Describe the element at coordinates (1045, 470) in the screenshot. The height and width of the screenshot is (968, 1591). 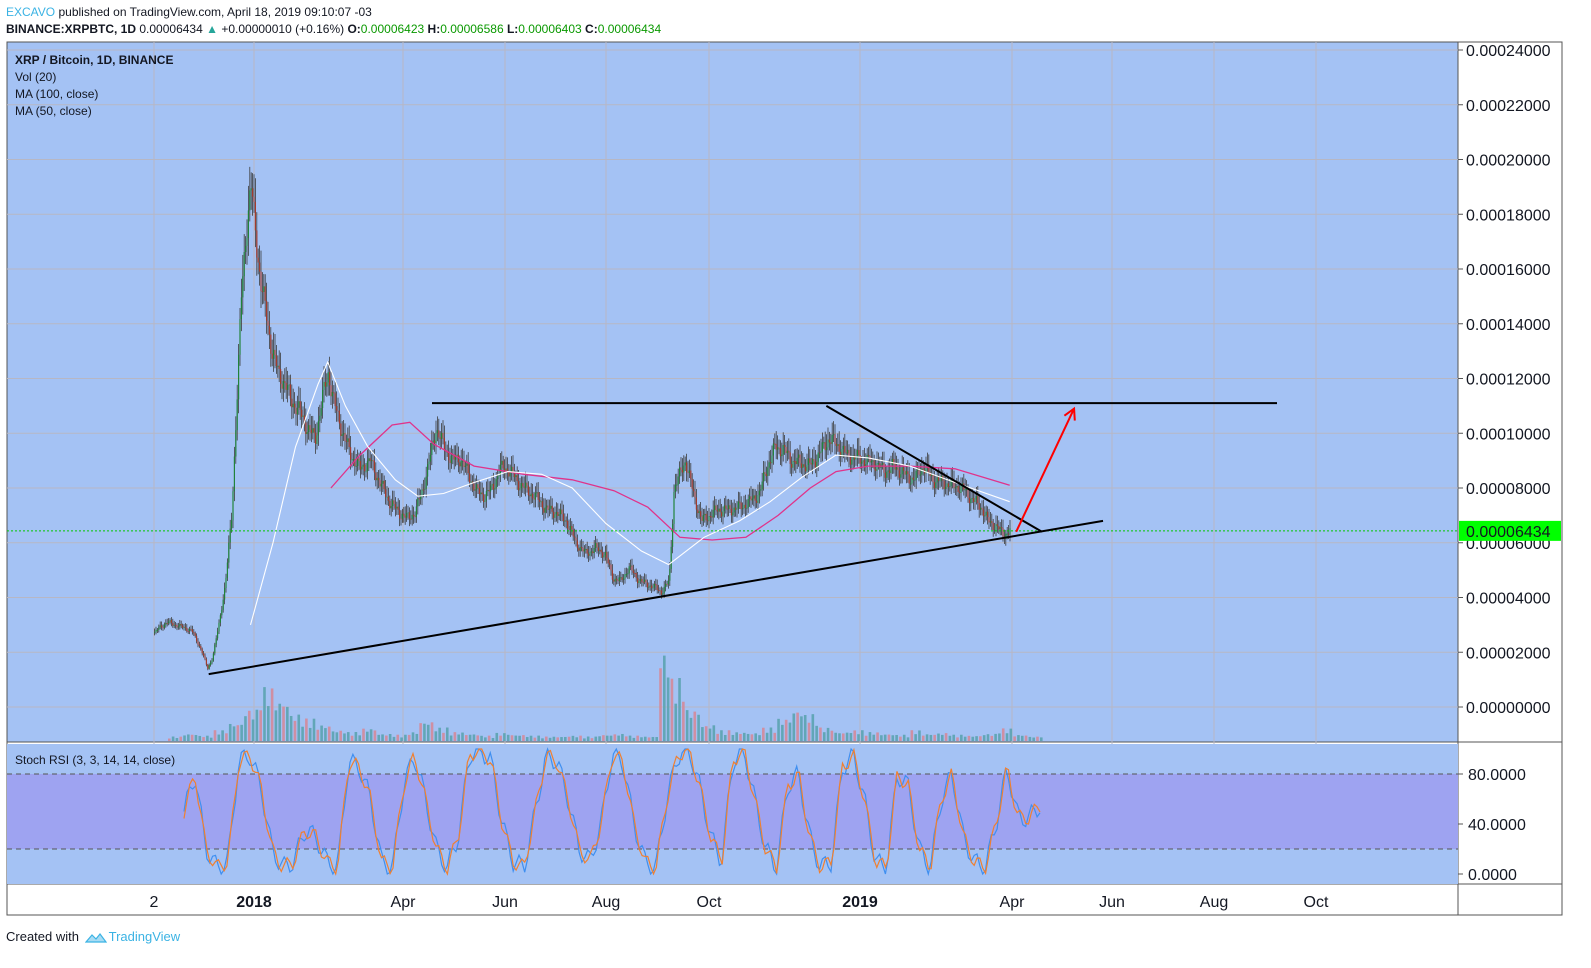
I see `target-arrow-shaft` at that location.